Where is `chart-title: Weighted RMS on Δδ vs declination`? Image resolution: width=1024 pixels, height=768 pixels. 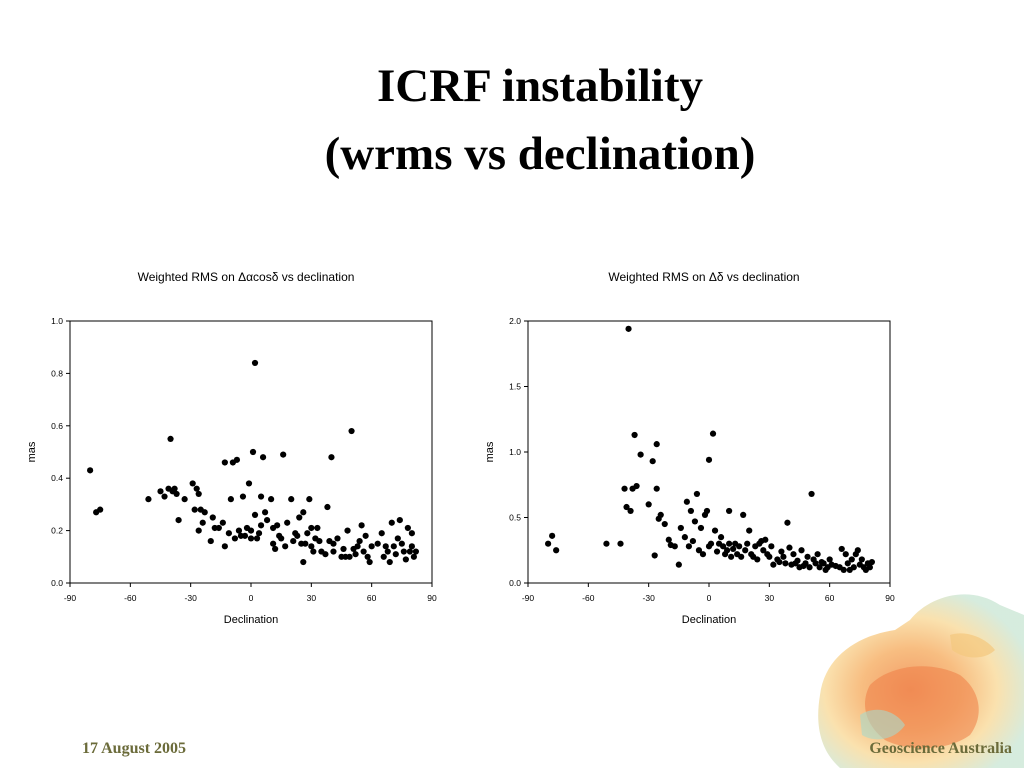 chart-title: Weighted RMS on Δδ vs declination is located at coordinates (703, 277).